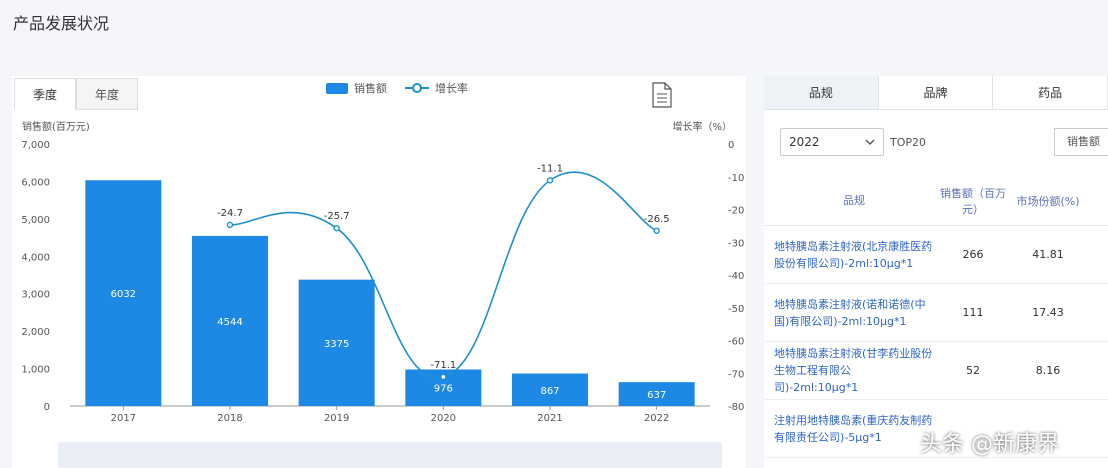 The height and width of the screenshot is (468, 1108). Describe the element at coordinates (854, 200) in the screenshot. I see `header-product: 品规` at that location.